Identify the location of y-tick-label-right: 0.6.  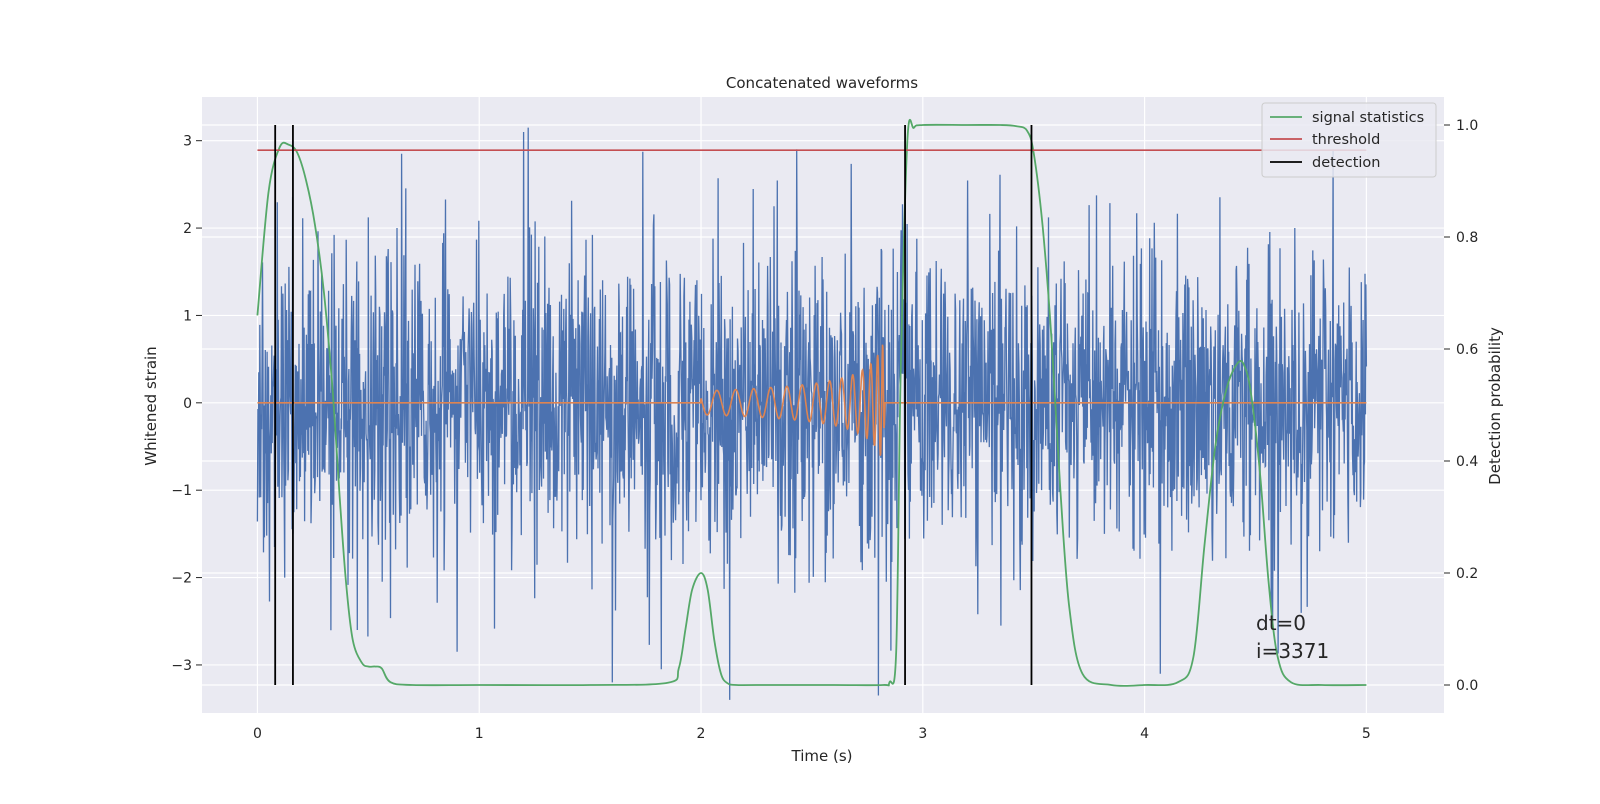
(1467, 350).